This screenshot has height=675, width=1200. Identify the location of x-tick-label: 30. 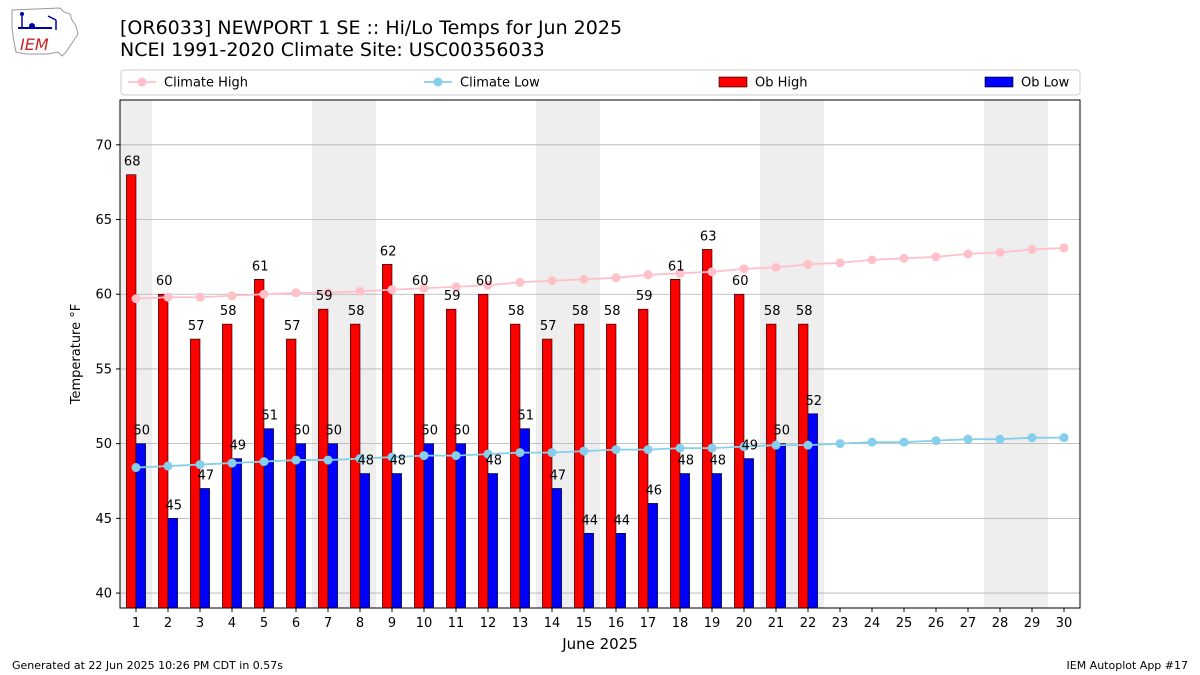
(1064, 623).